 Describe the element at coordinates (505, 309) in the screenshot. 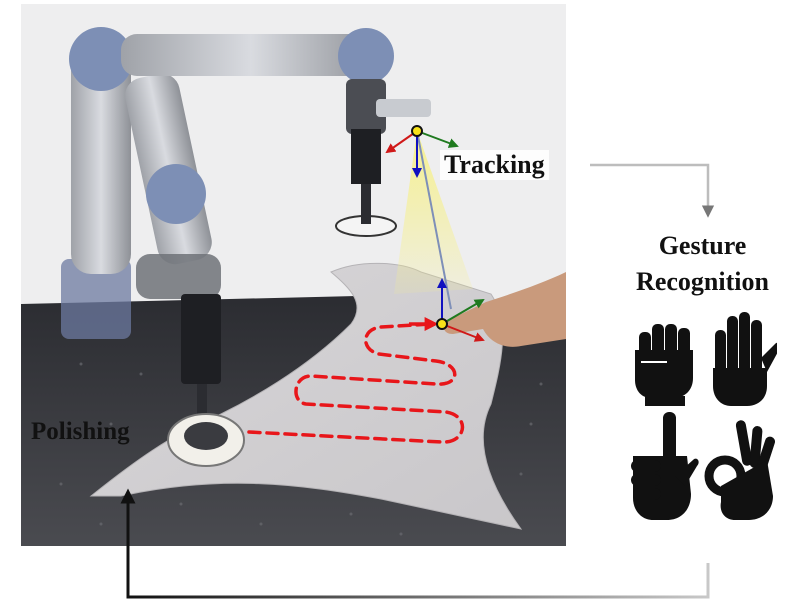

I see `operator-hand` at that location.